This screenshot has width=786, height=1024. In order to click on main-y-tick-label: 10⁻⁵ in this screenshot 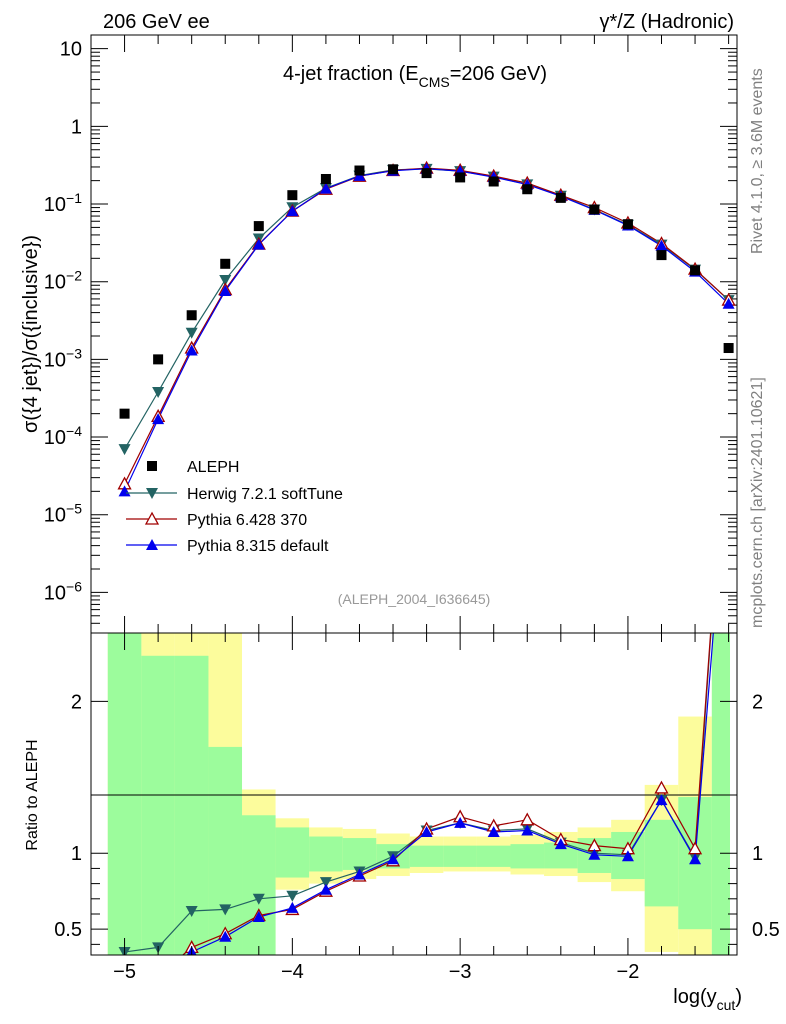, I will do `click(63, 514)`.